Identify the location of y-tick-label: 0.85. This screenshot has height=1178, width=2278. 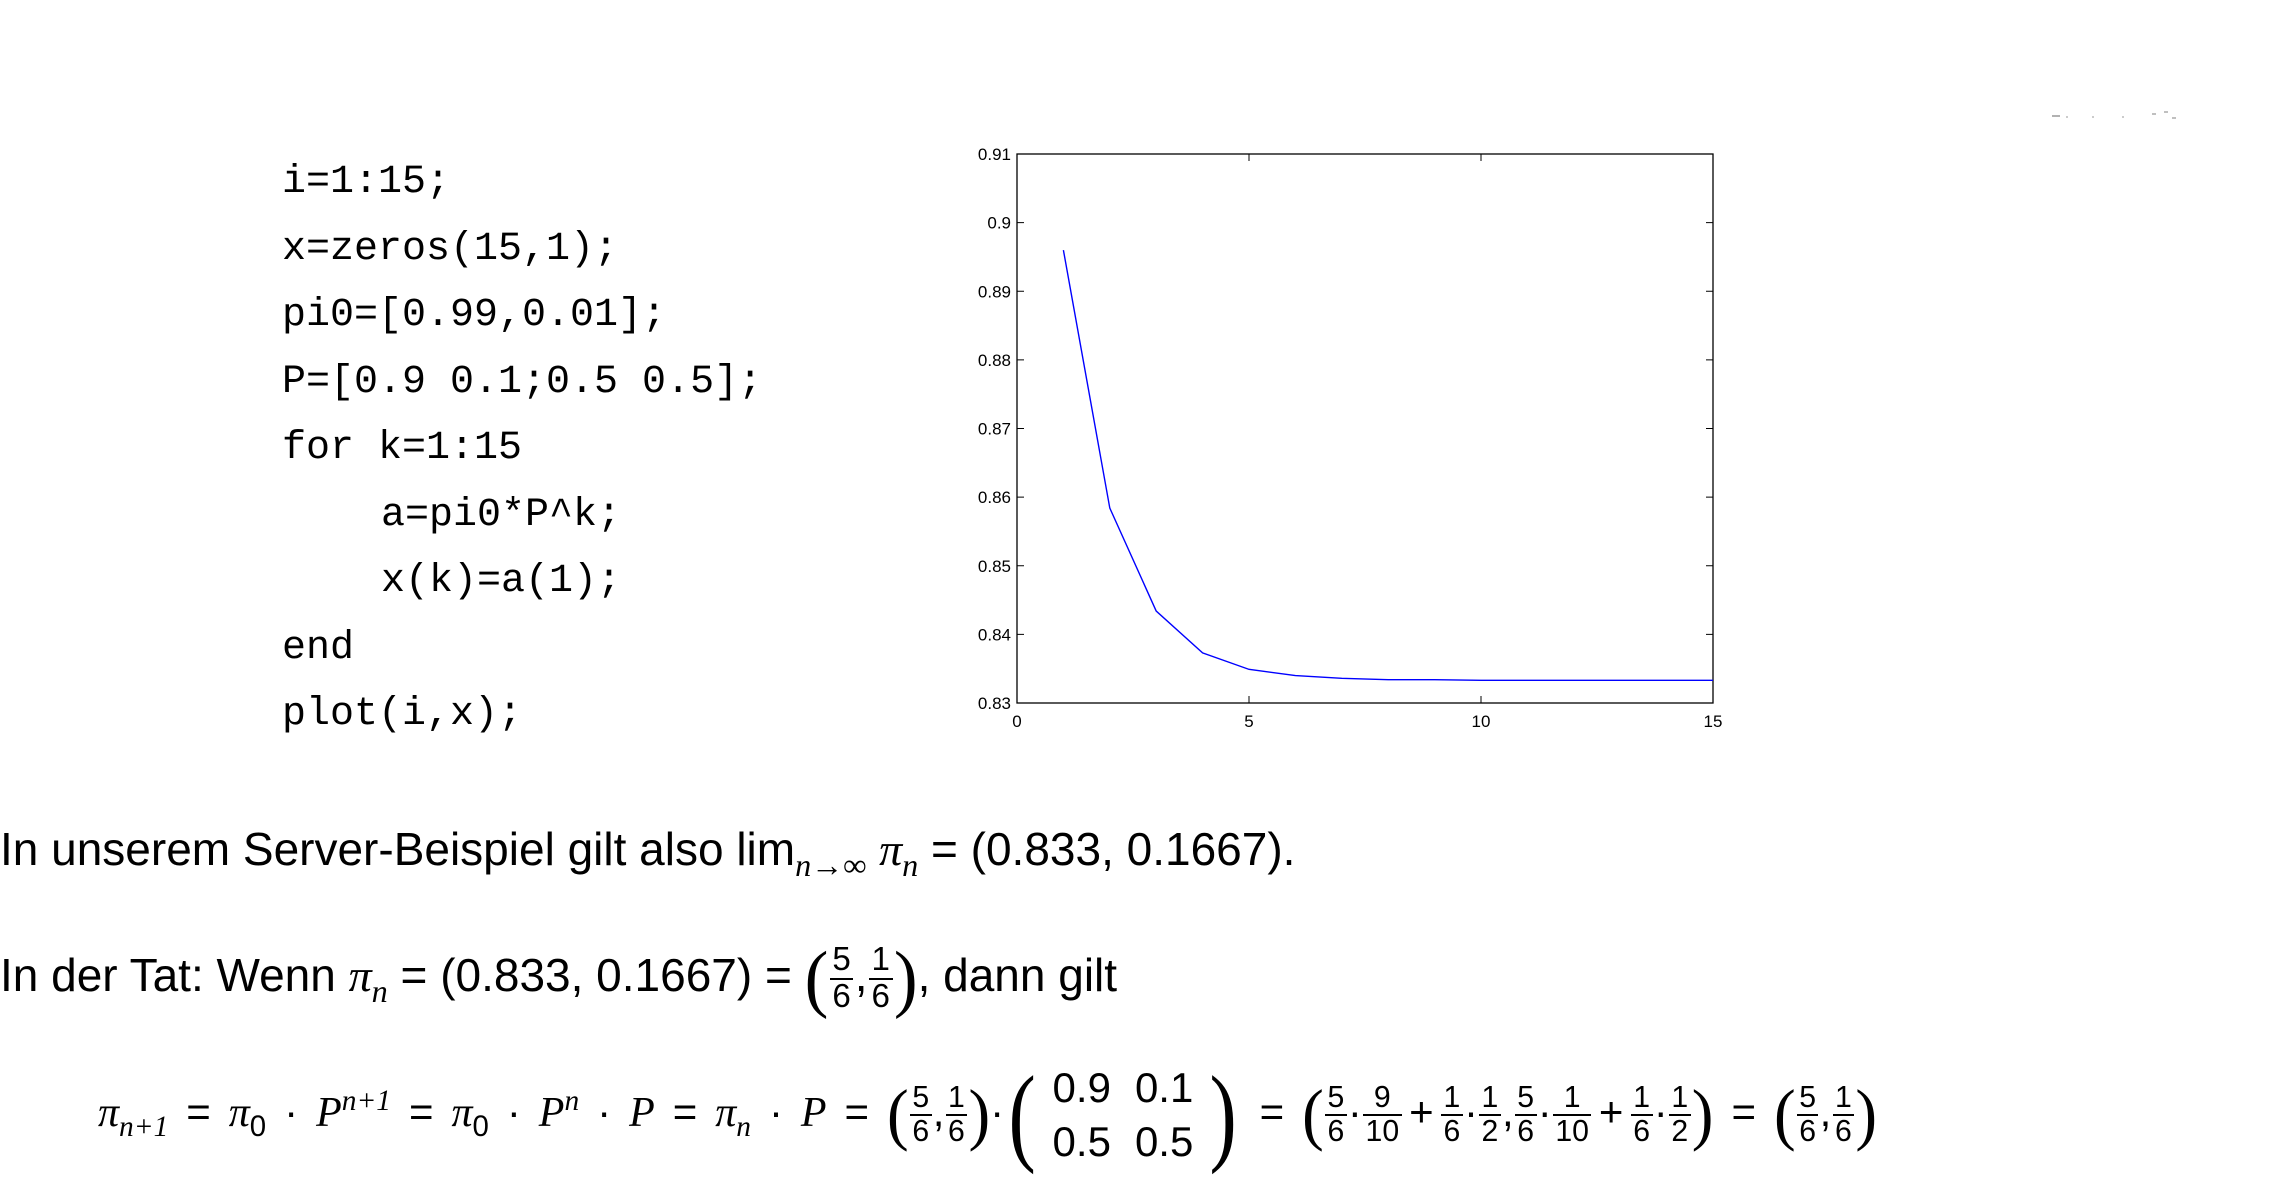
(994, 566).